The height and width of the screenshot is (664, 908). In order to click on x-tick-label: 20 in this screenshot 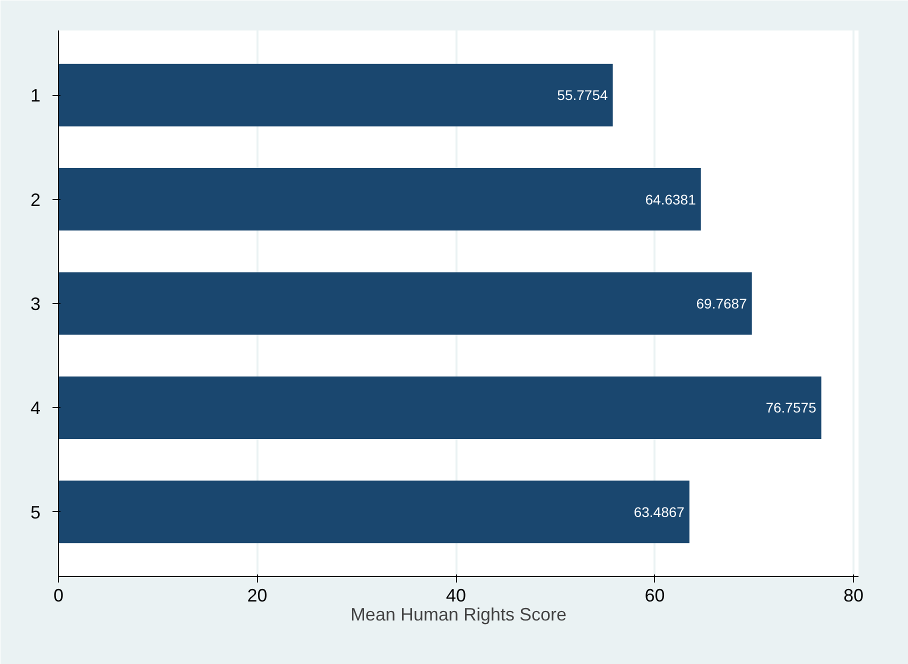, I will do `click(257, 596)`.